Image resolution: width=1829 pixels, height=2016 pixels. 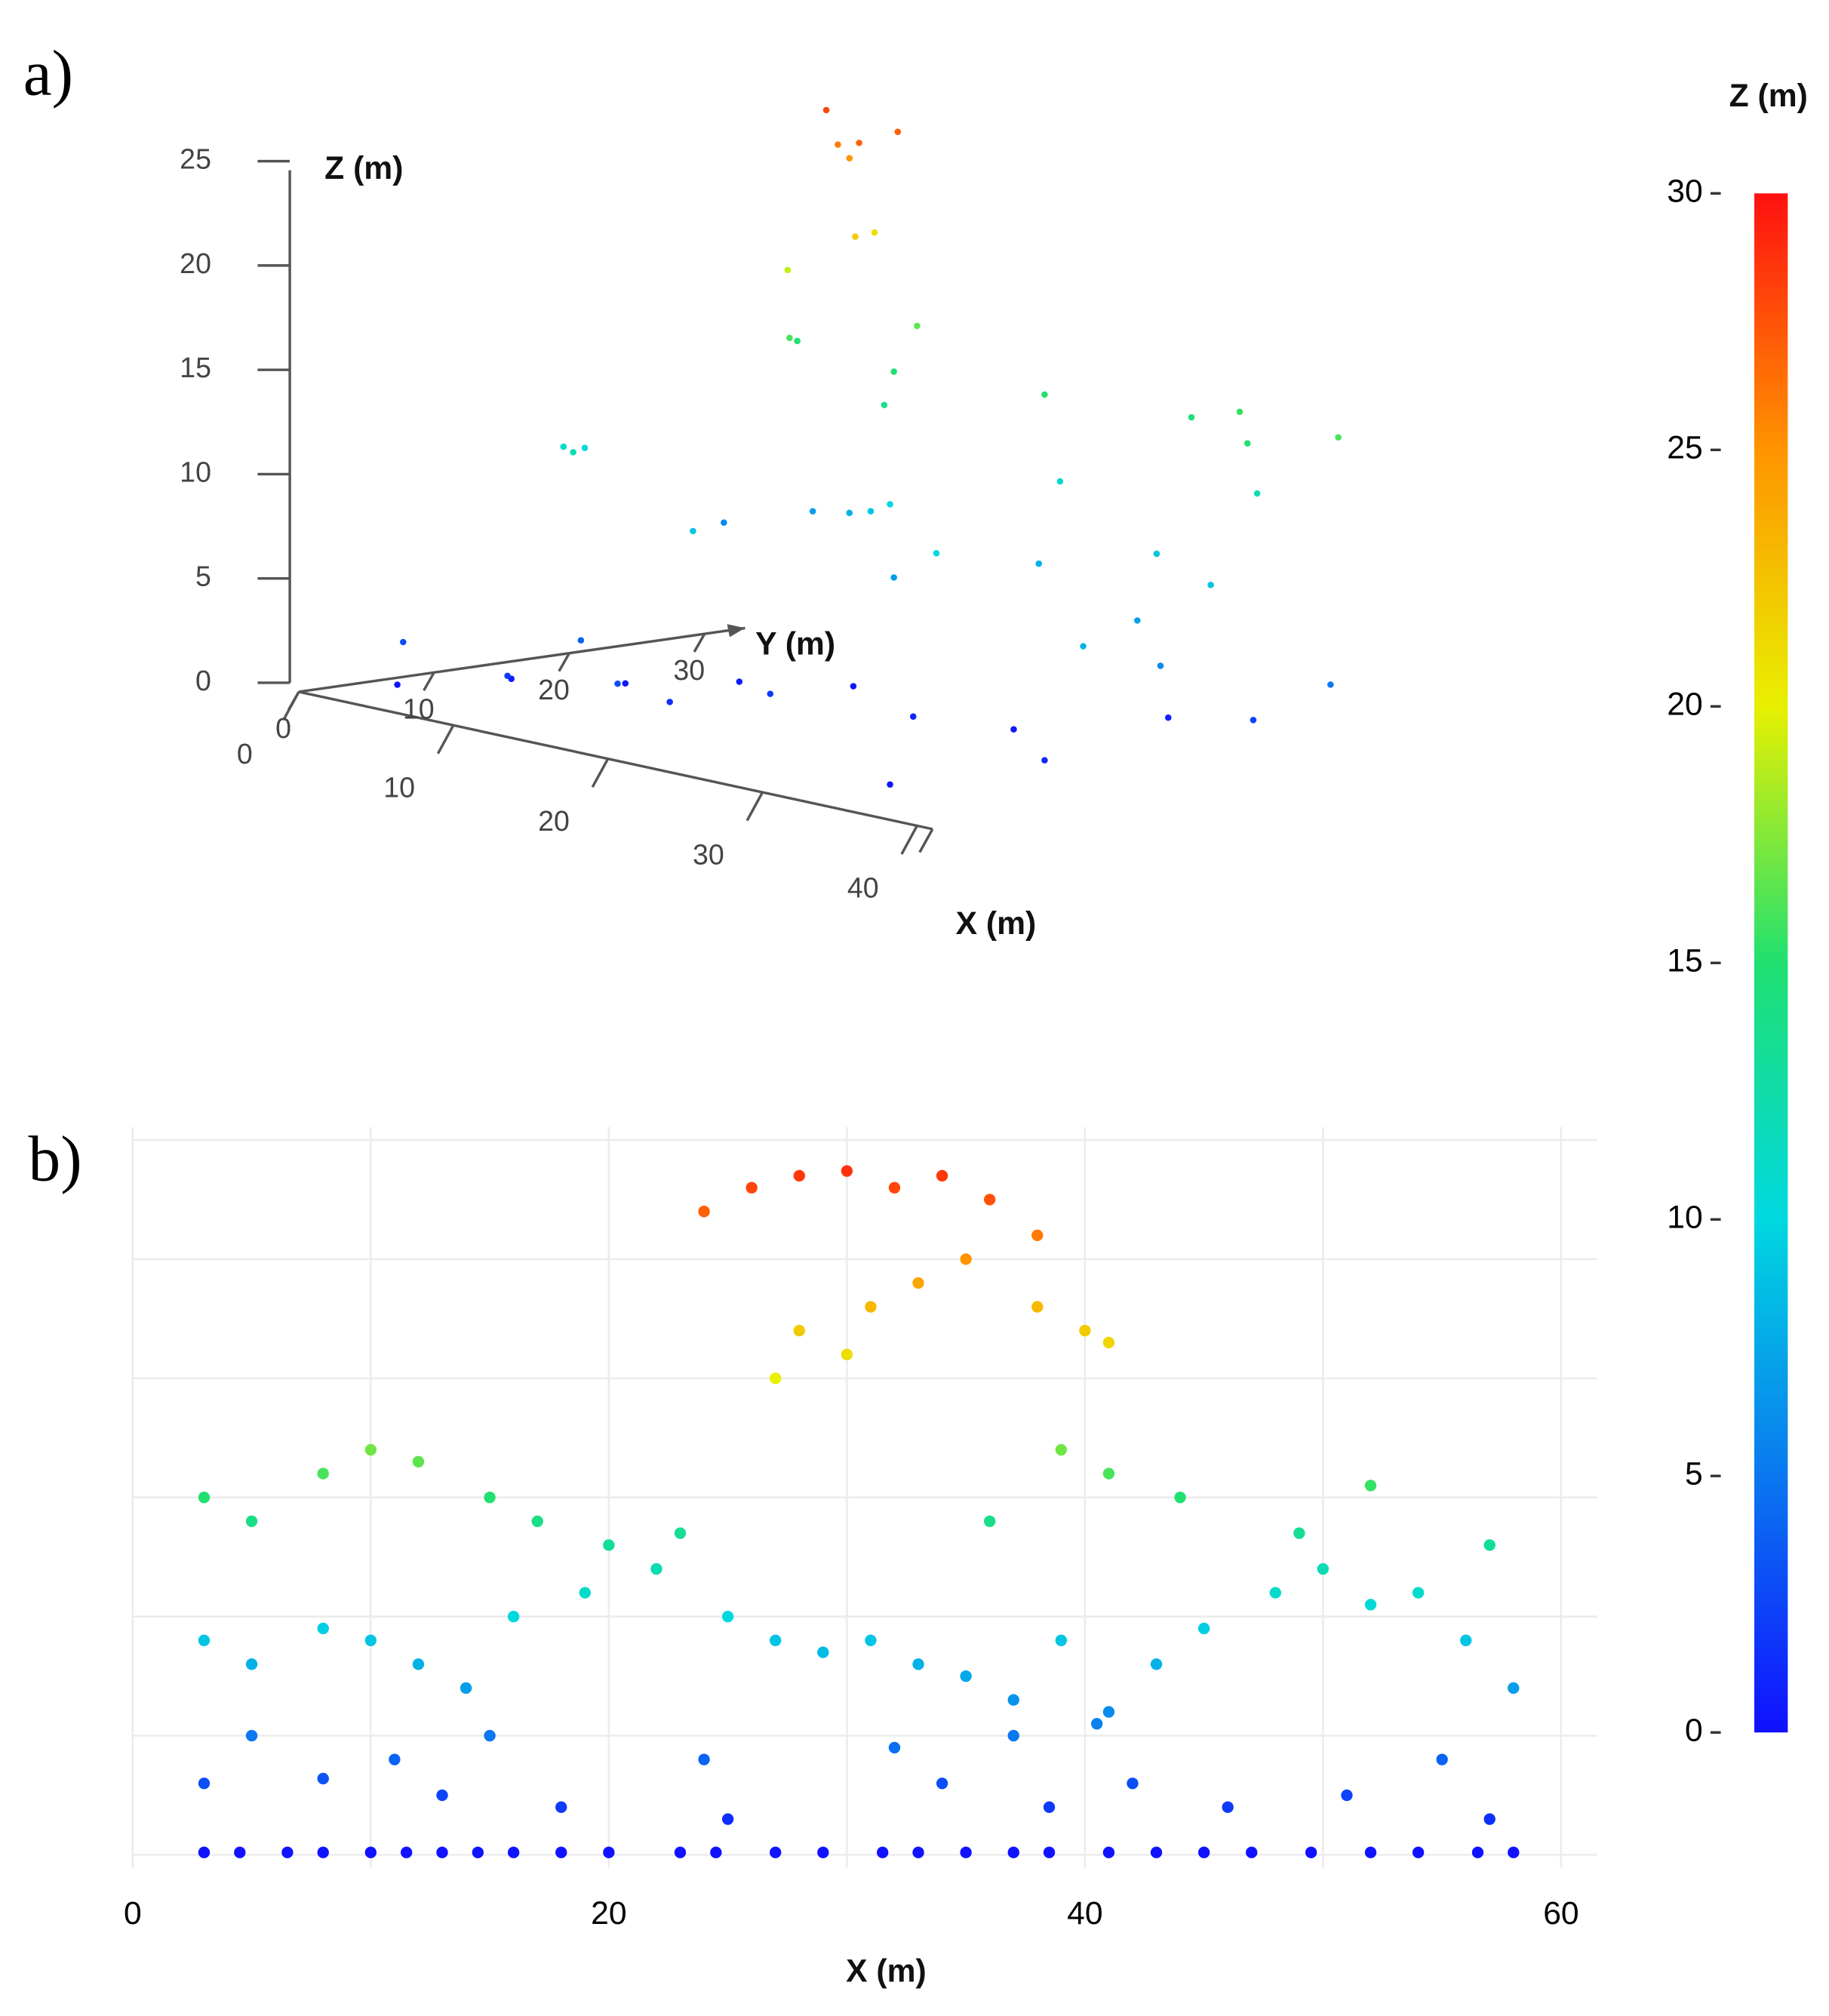 I want to click on z-tick-label: 25, so click(x=196, y=159).